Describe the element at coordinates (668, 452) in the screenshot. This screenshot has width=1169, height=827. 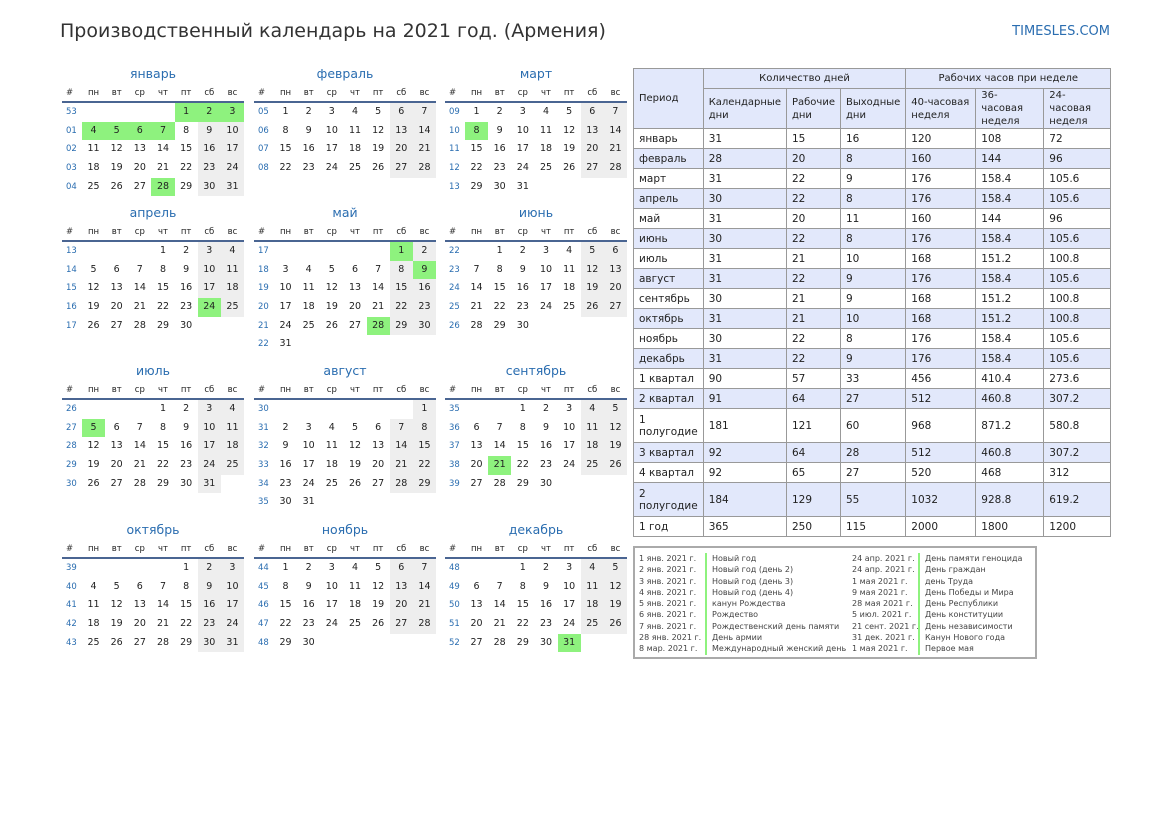
I see `period-cell: 3 квартал` at that location.